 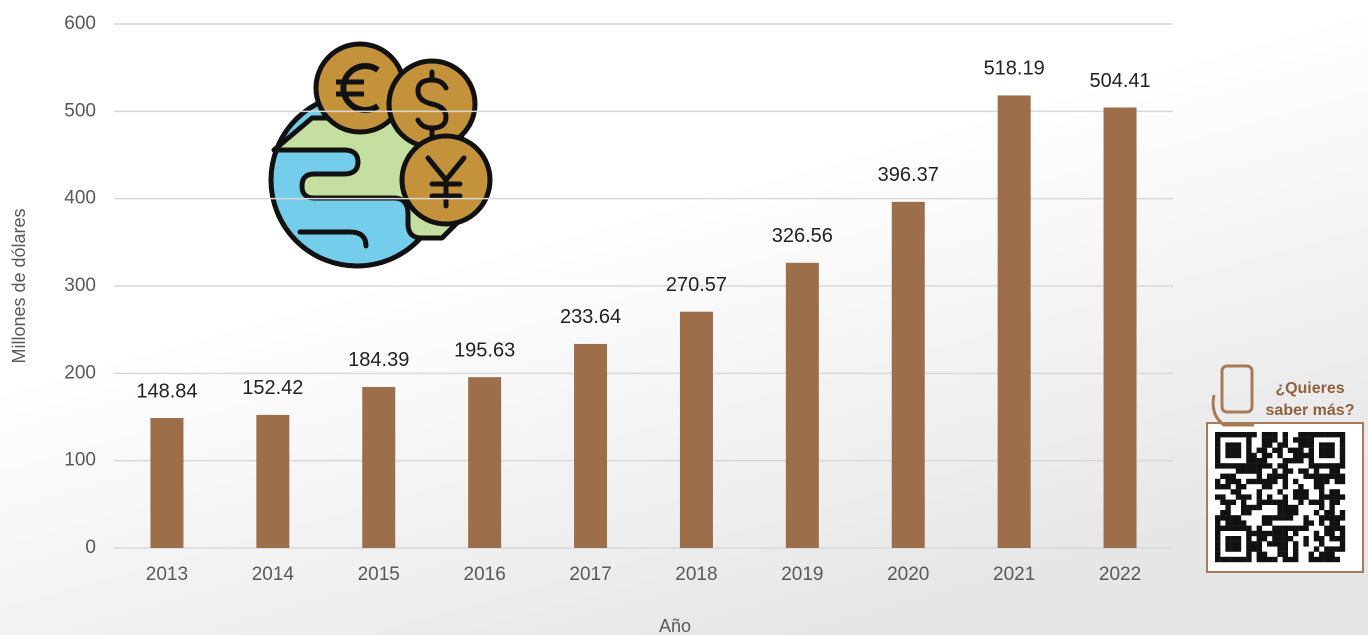 I want to click on data-label: 504.41, so click(x=1119, y=81).